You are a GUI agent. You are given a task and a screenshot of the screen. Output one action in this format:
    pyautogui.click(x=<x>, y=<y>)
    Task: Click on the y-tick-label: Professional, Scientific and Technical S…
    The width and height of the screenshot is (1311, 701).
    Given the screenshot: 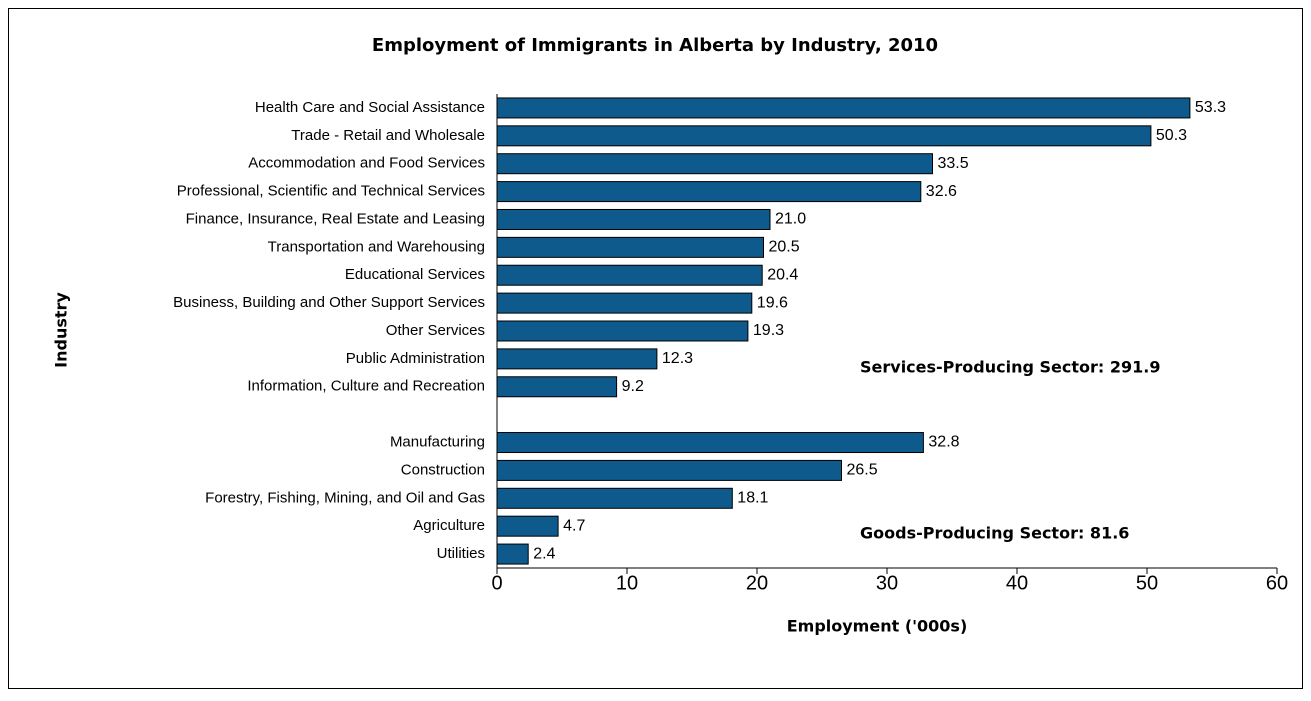 What is the action you would take?
    pyautogui.click(x=331, y=191)
    